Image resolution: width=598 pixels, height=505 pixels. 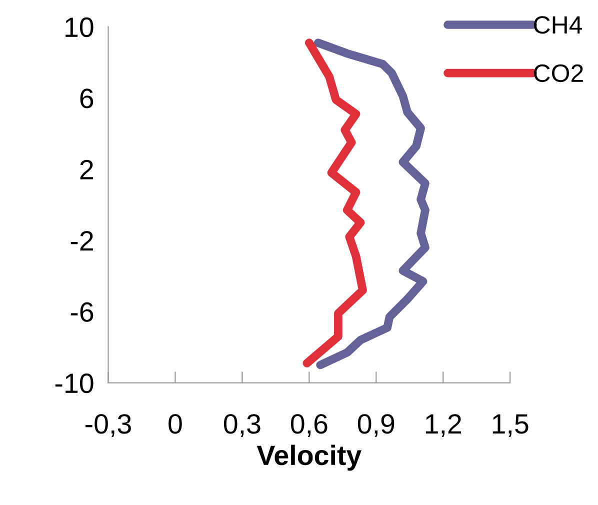 What do you see at coordinates (558, 73) in the screenshot?
I see `legend-label: CO2` at bounding box center [558, 73].